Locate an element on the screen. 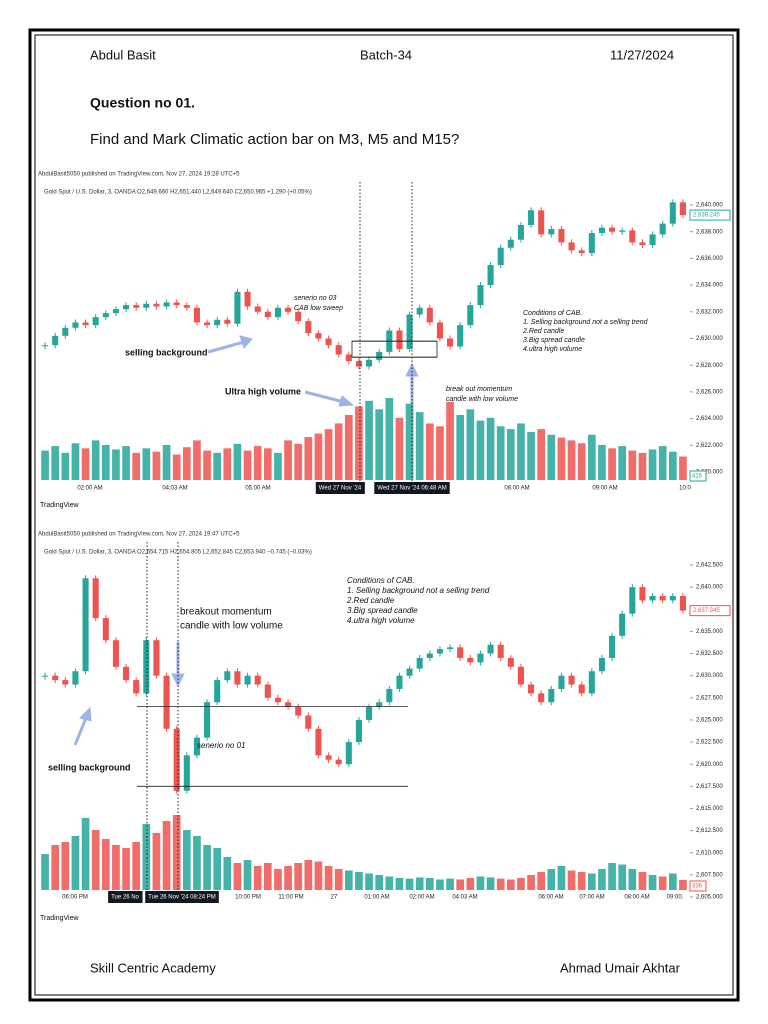 This screenshot has height=1024, width=768. time-label: Tue 26 Nov '24 08:24 PM is located at coordinates (182, 898).